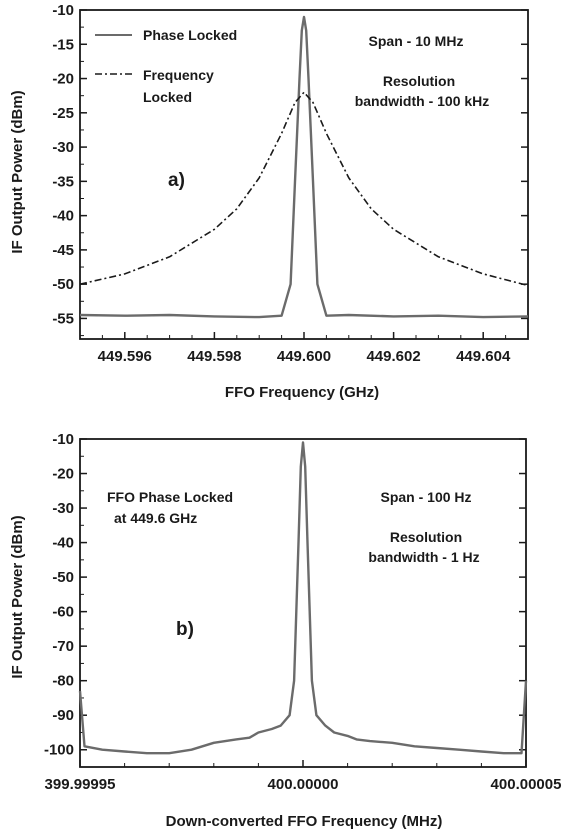 The image size is (568, 835). I want to click on chart-a-xtick-label: 449.600, so click(304, 356).